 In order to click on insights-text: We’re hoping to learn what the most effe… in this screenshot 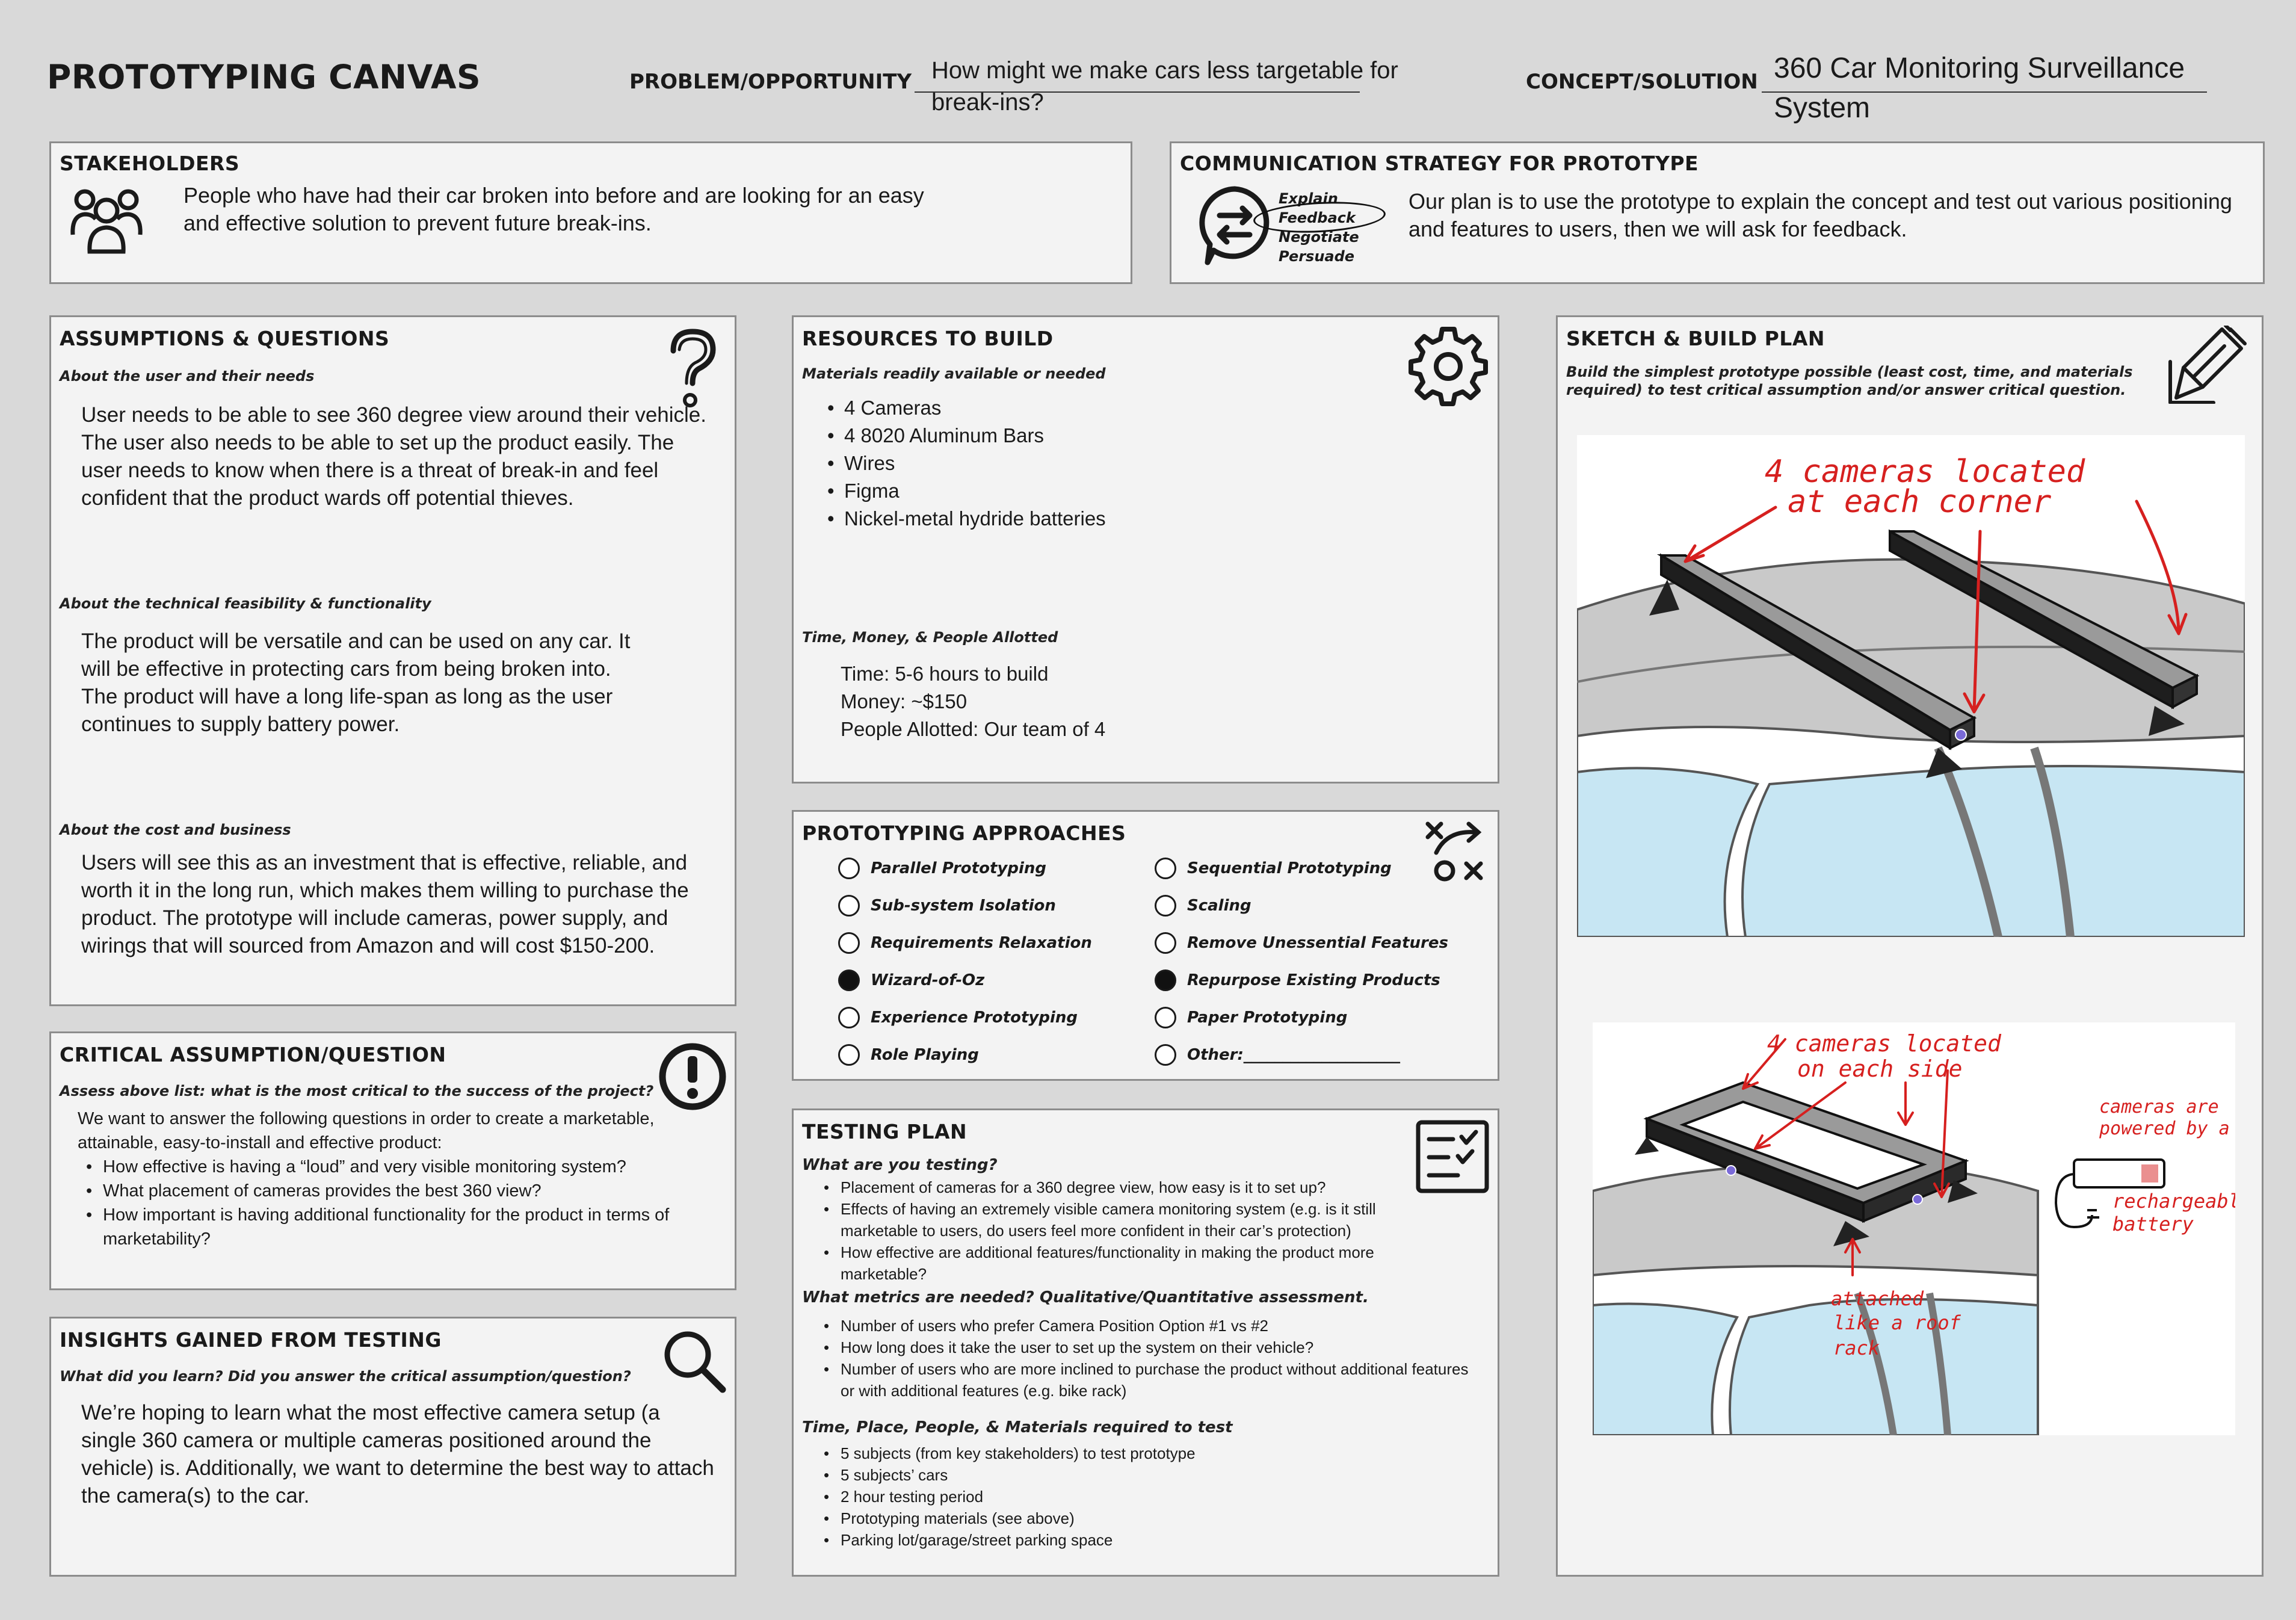, I will do `click(398, 1454)`.